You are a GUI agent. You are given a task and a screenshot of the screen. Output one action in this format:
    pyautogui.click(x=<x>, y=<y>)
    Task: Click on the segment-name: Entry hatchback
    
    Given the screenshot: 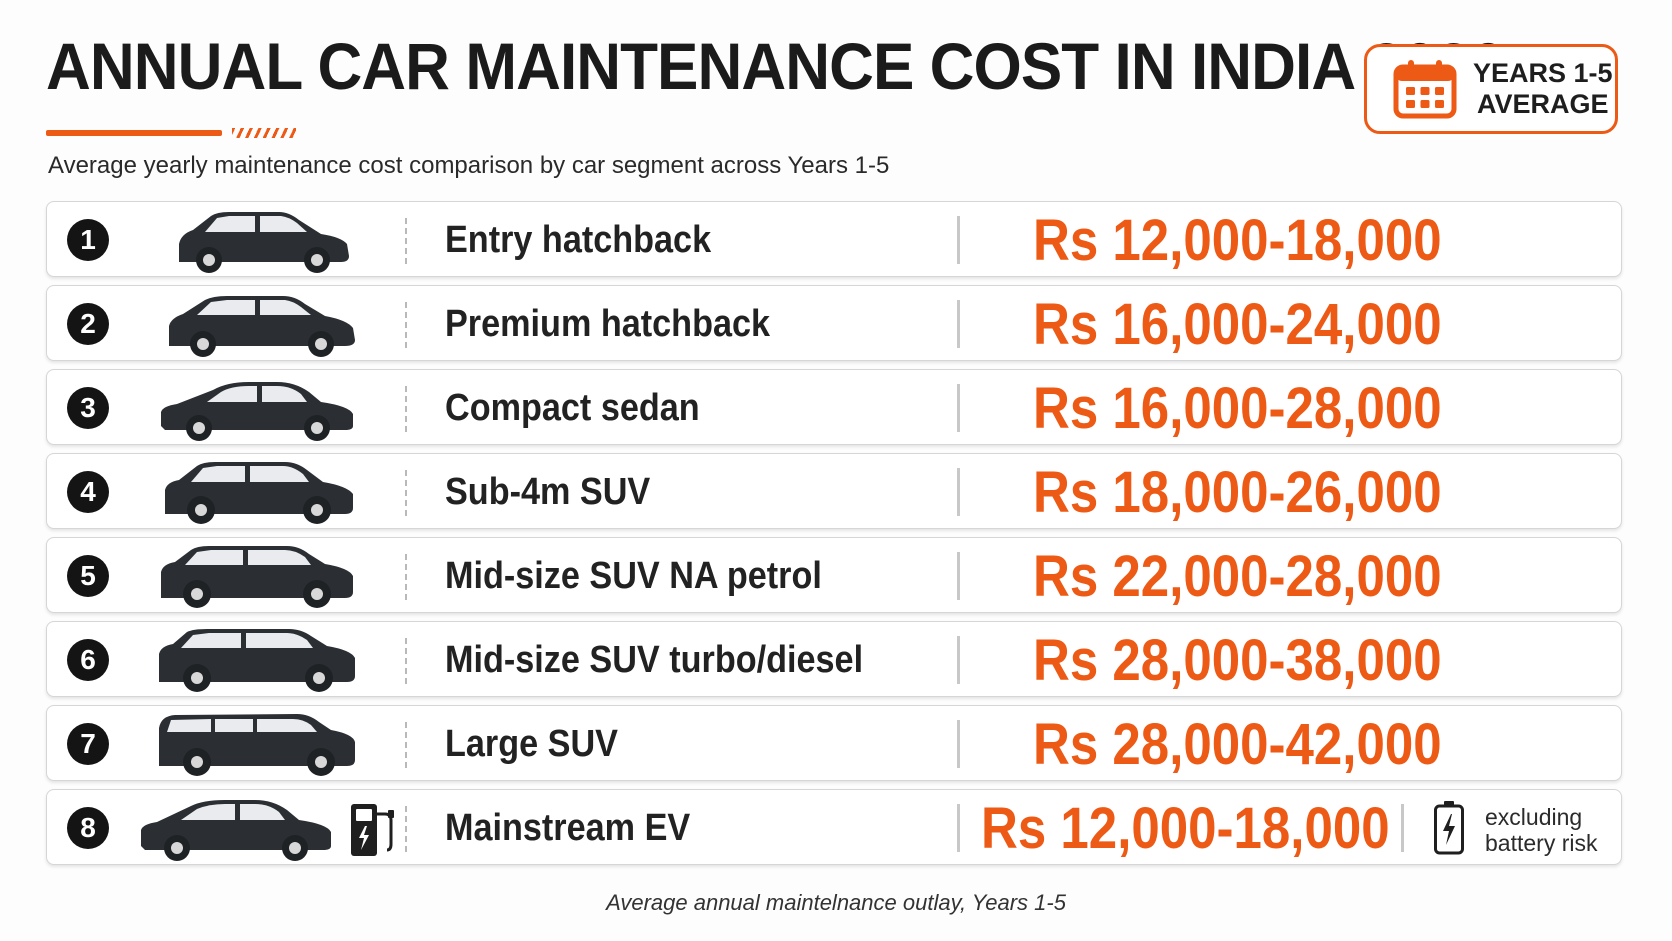 What is the action you would take?
    pyautogui.click(x=578, y=239)
    